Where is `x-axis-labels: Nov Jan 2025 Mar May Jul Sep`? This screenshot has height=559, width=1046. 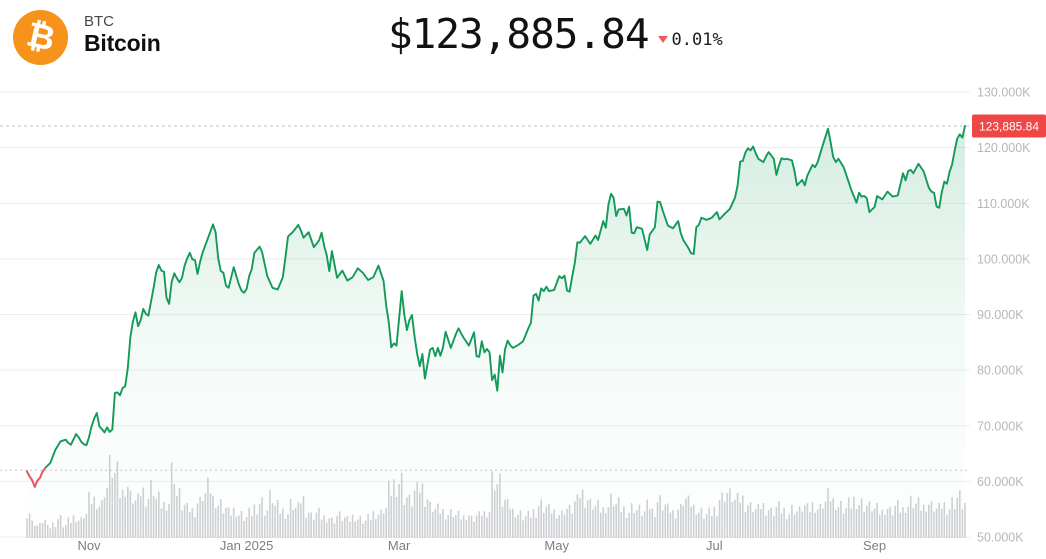
x-axis-labels: Nov Jan 2025 Mar May Jul Sep is located at coordinates (481, 545).